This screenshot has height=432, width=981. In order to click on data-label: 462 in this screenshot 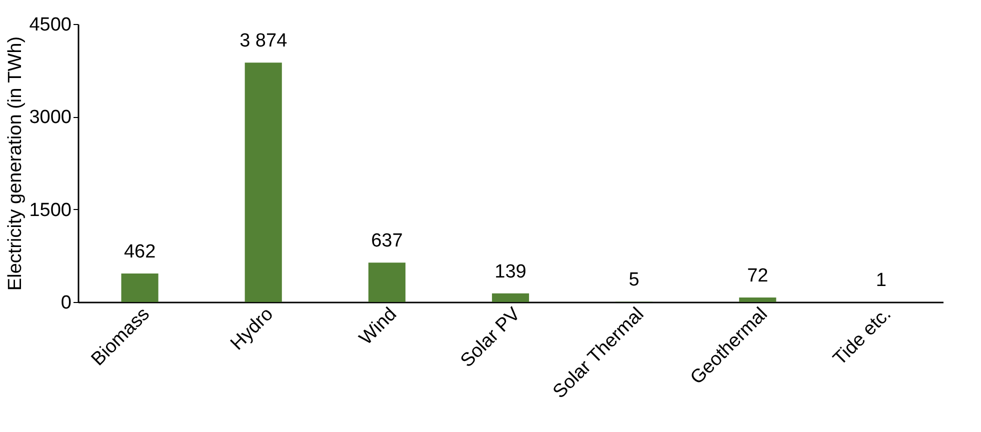, I will do `click(140, 251)`.